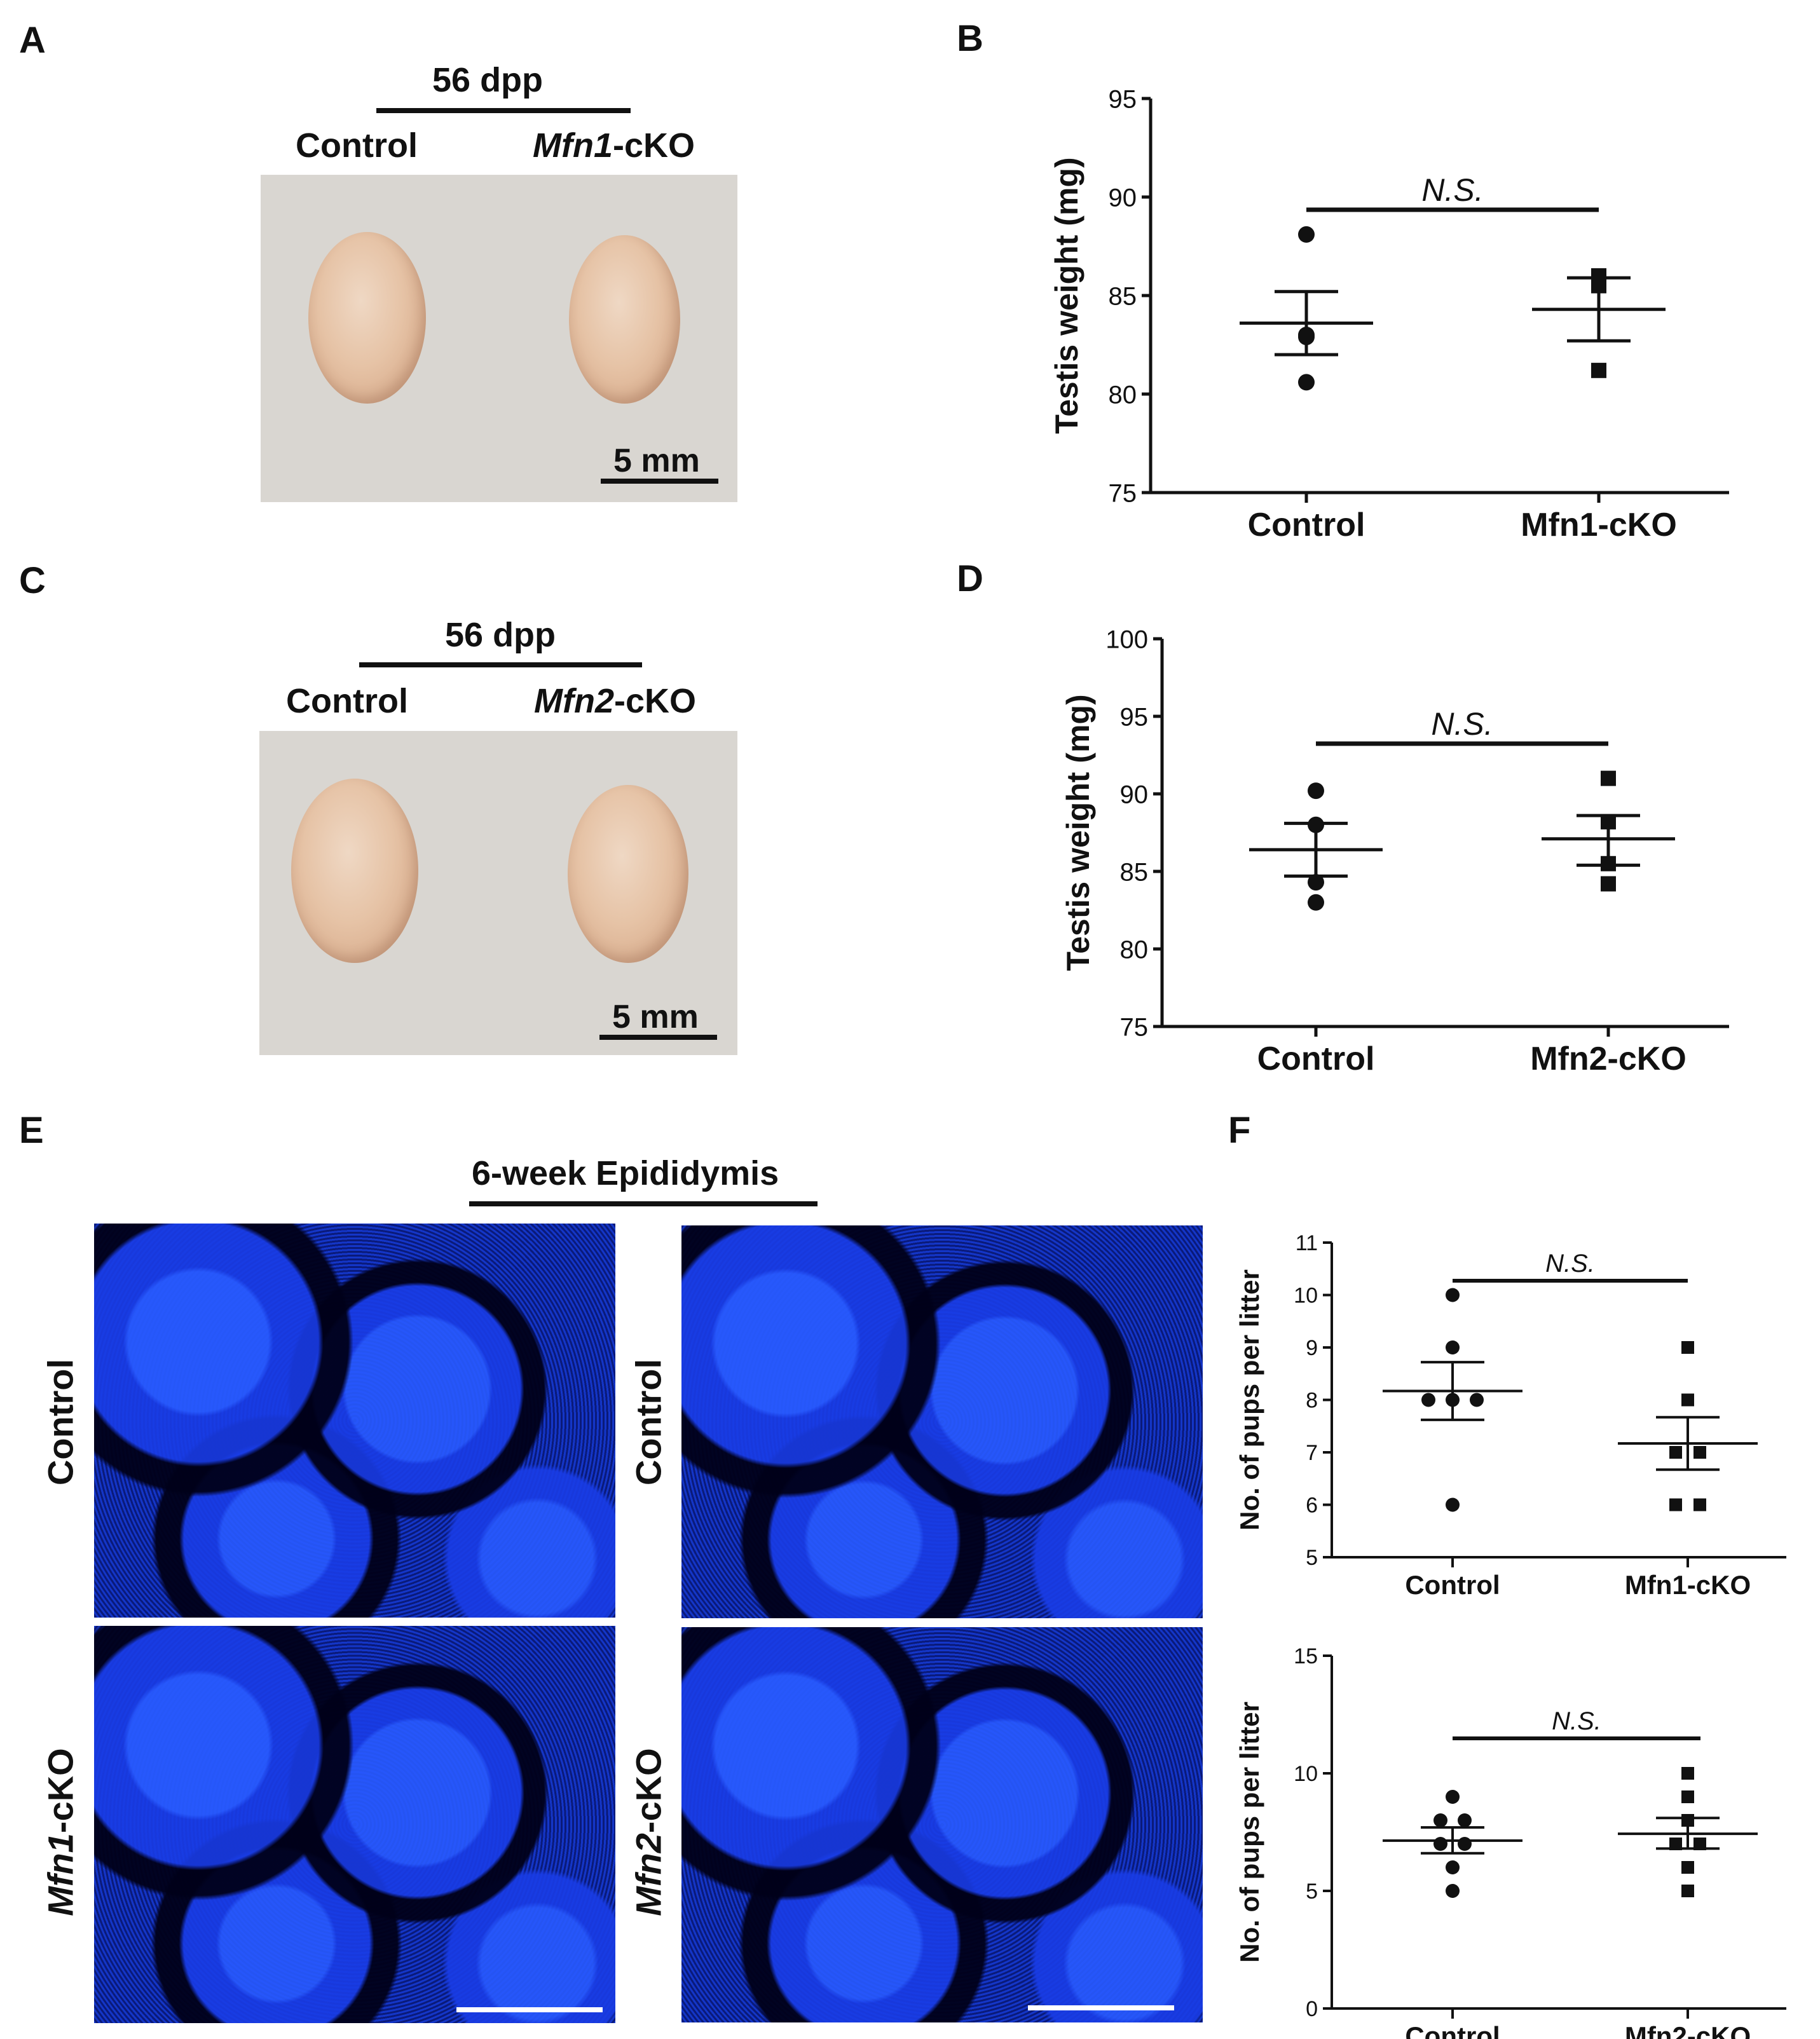  I want to click on panel-c-header: 56 dpp, so click(500, 635).